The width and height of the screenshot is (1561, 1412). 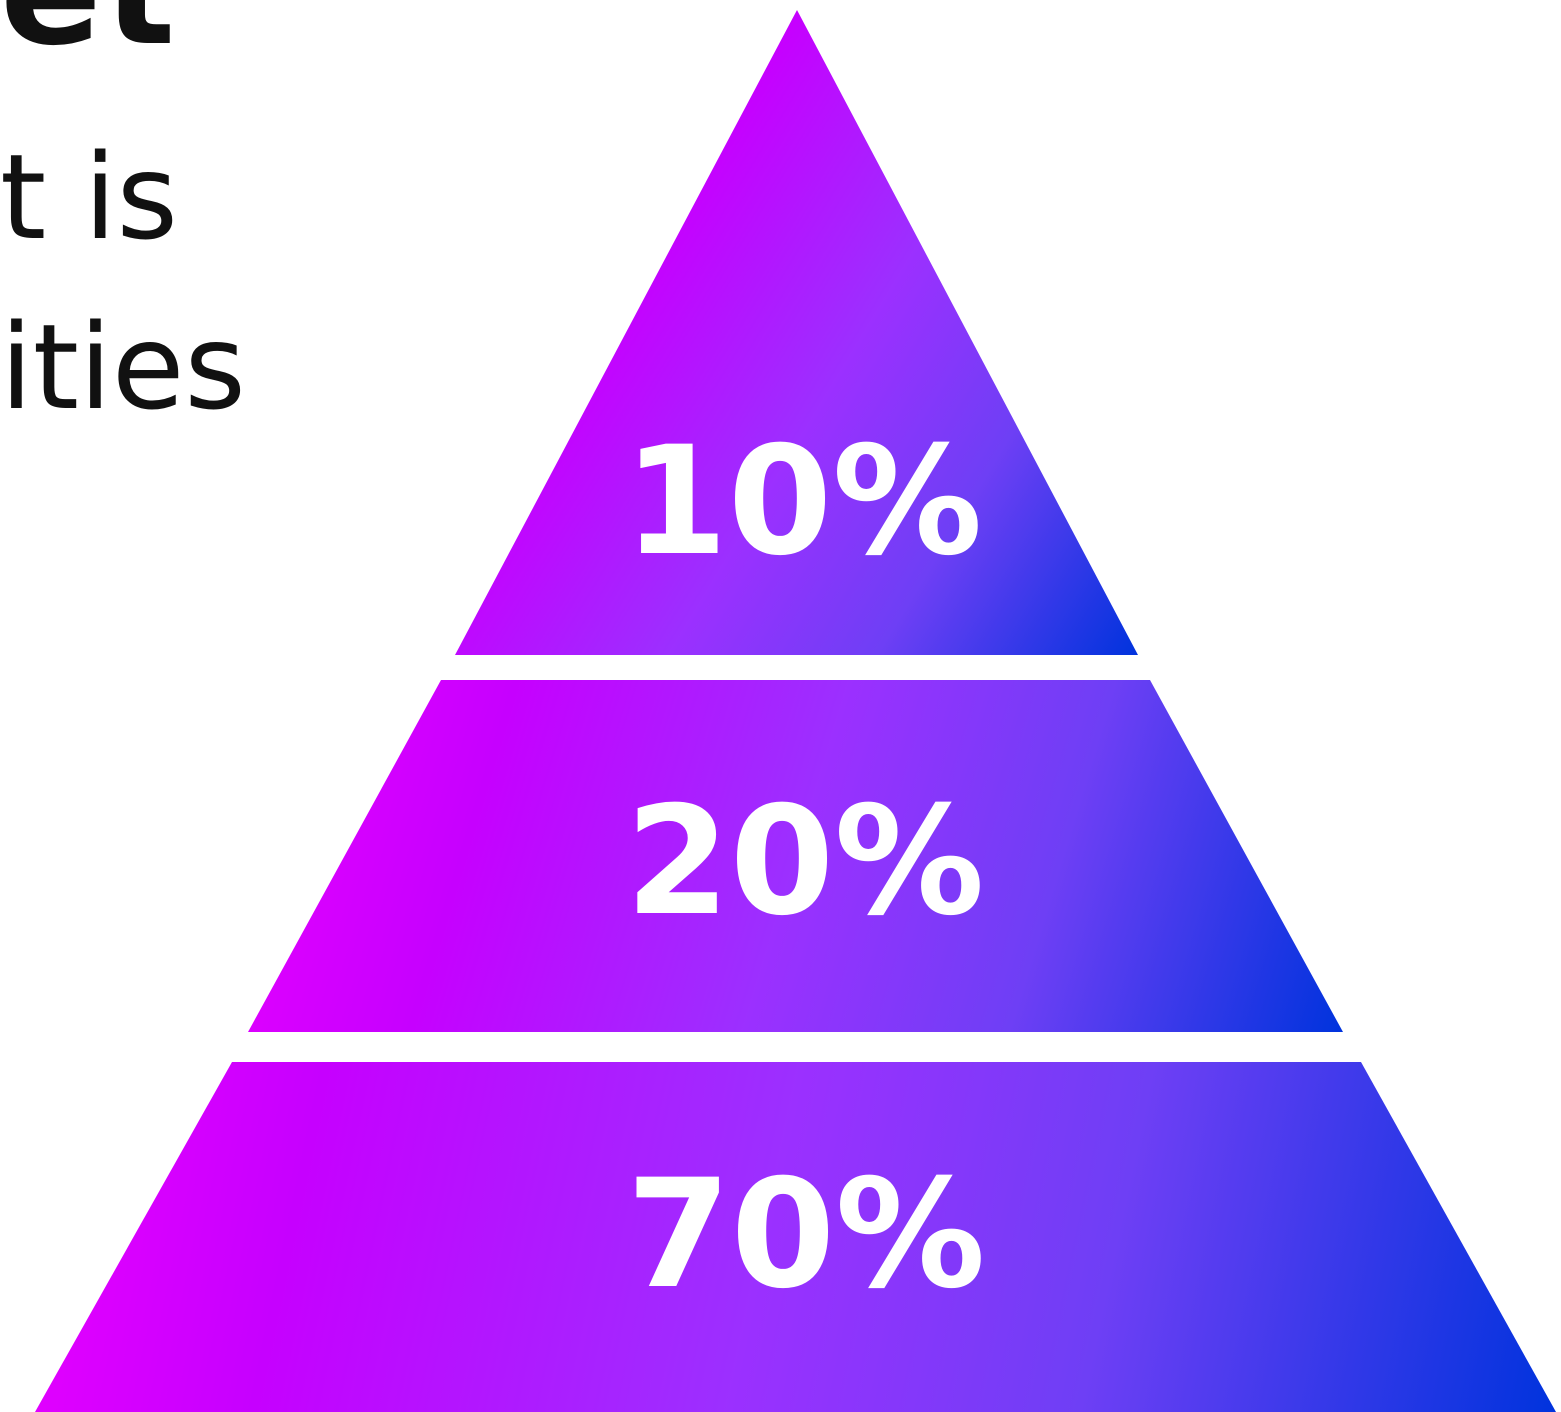 What do you see at coordinates (805, 1235) in the screenshot?
I see `tier-label-bottom: 70%` at bounding box center [805, 1235].